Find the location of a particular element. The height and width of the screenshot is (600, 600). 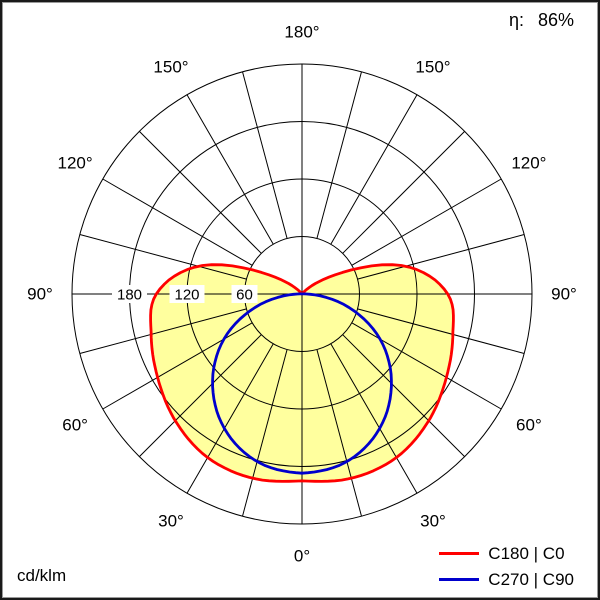

unit-label: cd/klm is located at coordinates (42, 575).